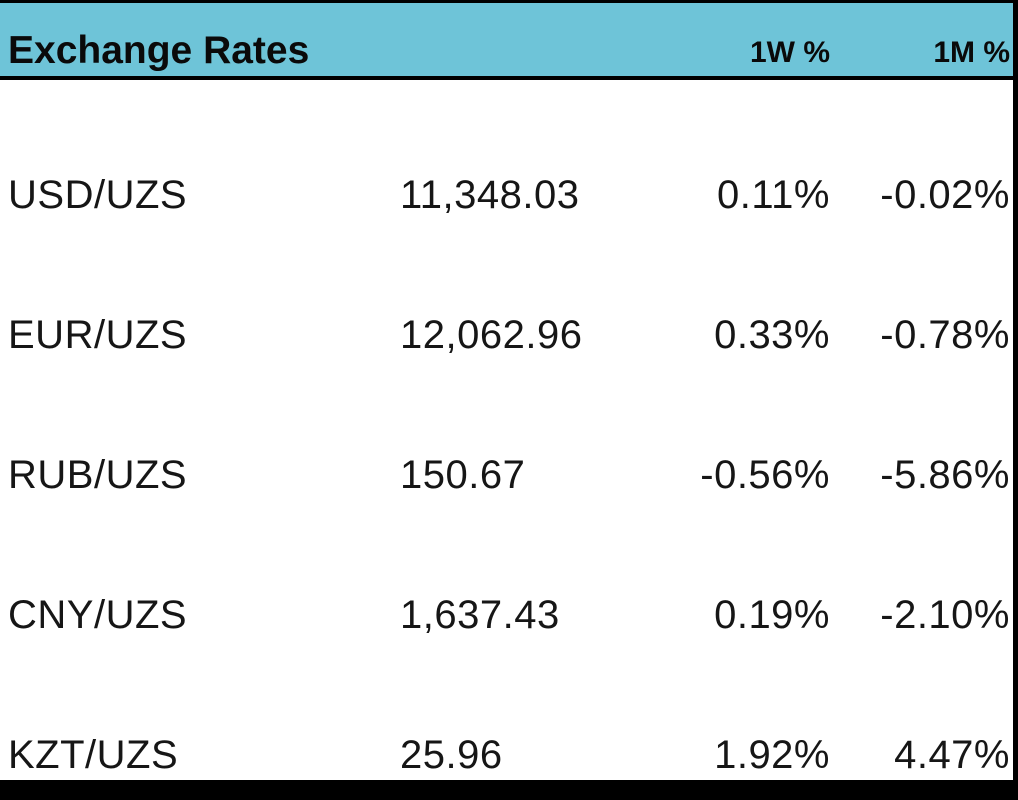 This screenshot has height=800, width=1018. Describe the element at coordinates (772, 755) in the screenshot. I see `change-1w: 1.92%` at that location.